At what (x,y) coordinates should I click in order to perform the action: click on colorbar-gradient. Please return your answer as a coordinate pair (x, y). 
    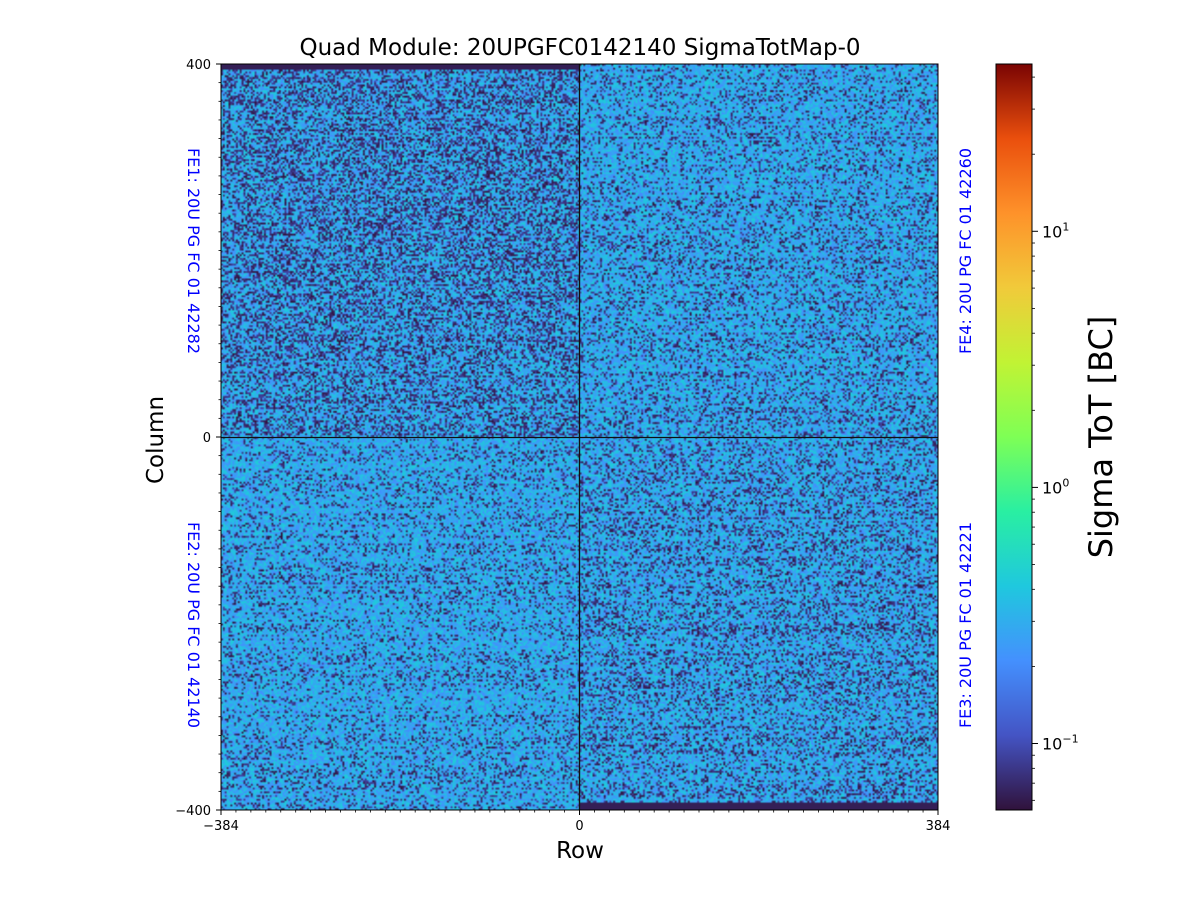
    Looking at the image, I should click on (1014, 437).